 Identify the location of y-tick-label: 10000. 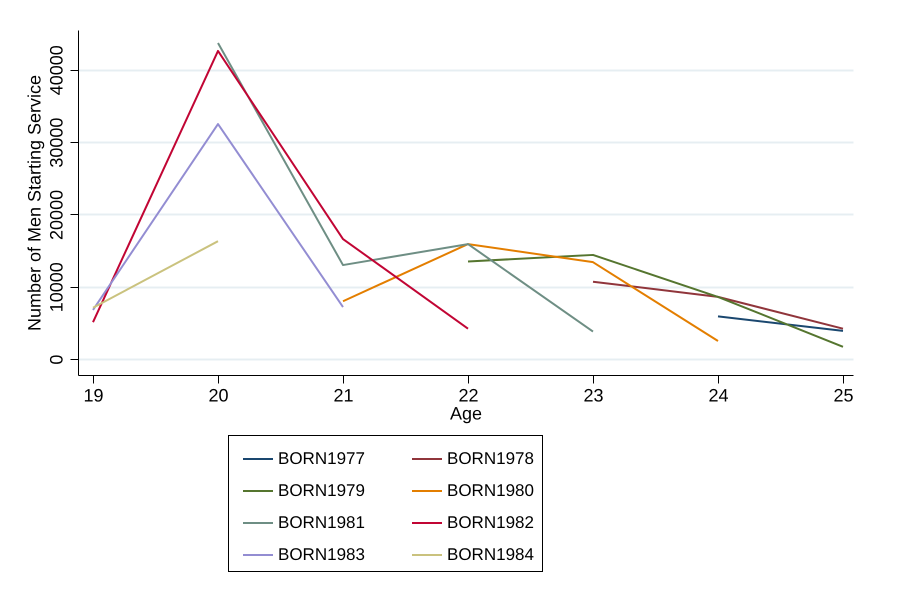
(56, 287).